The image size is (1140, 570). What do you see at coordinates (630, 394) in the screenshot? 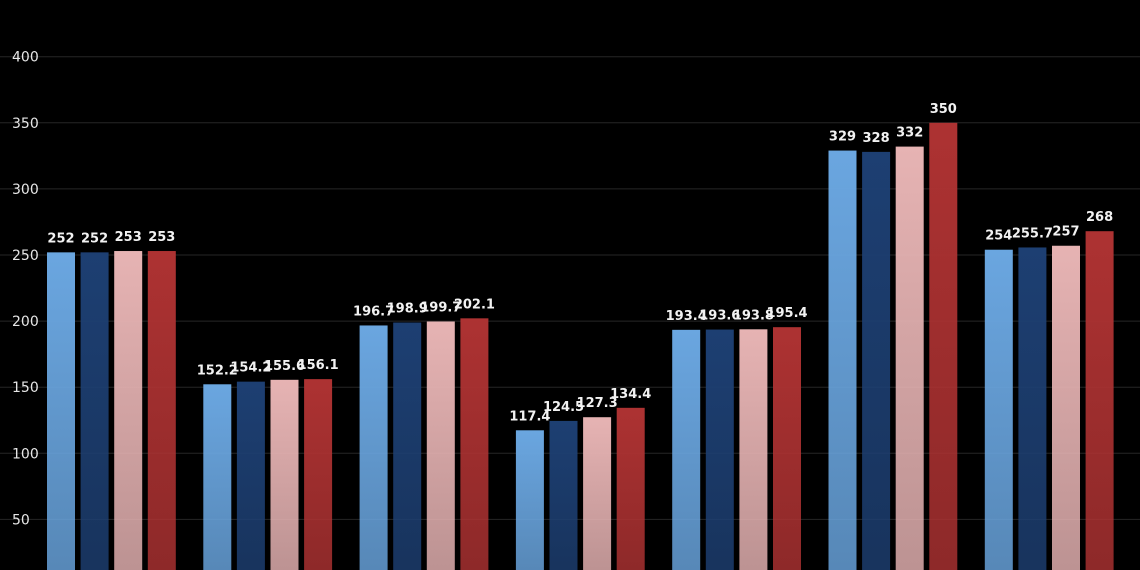
I see `data-label: 134.4` at bounding box center [630, 394].